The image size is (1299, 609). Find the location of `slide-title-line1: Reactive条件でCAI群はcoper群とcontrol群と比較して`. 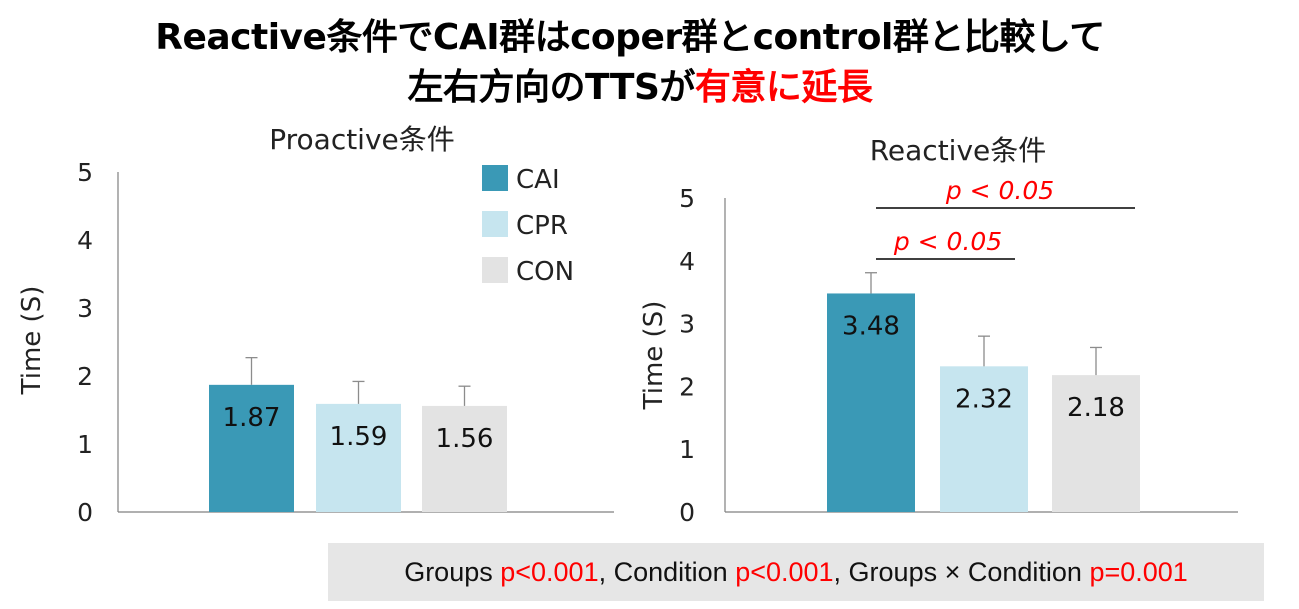

slide-title-line1: Reactive条件でCAI群はcoper群とcontrol群と比較して is located at coordinates (630, 37).